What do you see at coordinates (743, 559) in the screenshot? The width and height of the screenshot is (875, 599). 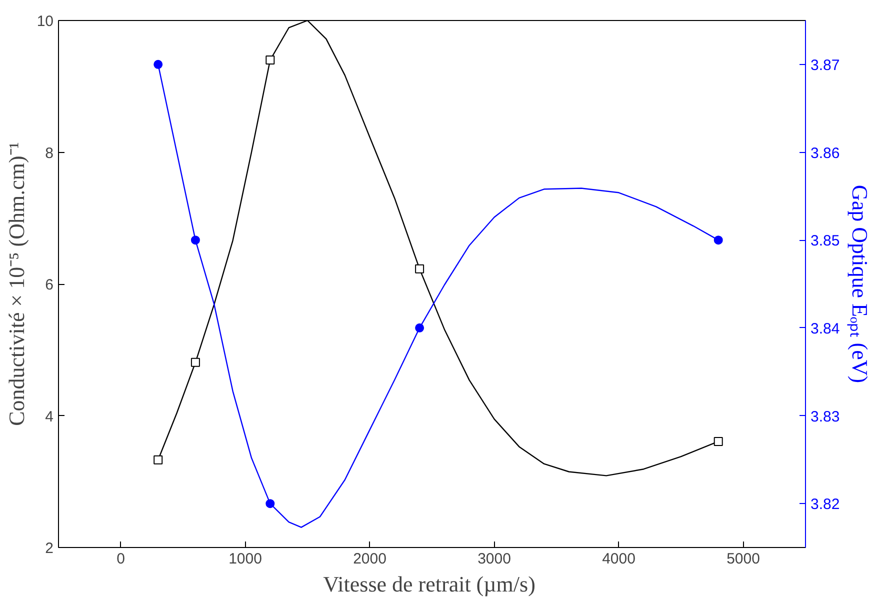 I see `x-tick-label: 5000` at bounding box center [743, 559].